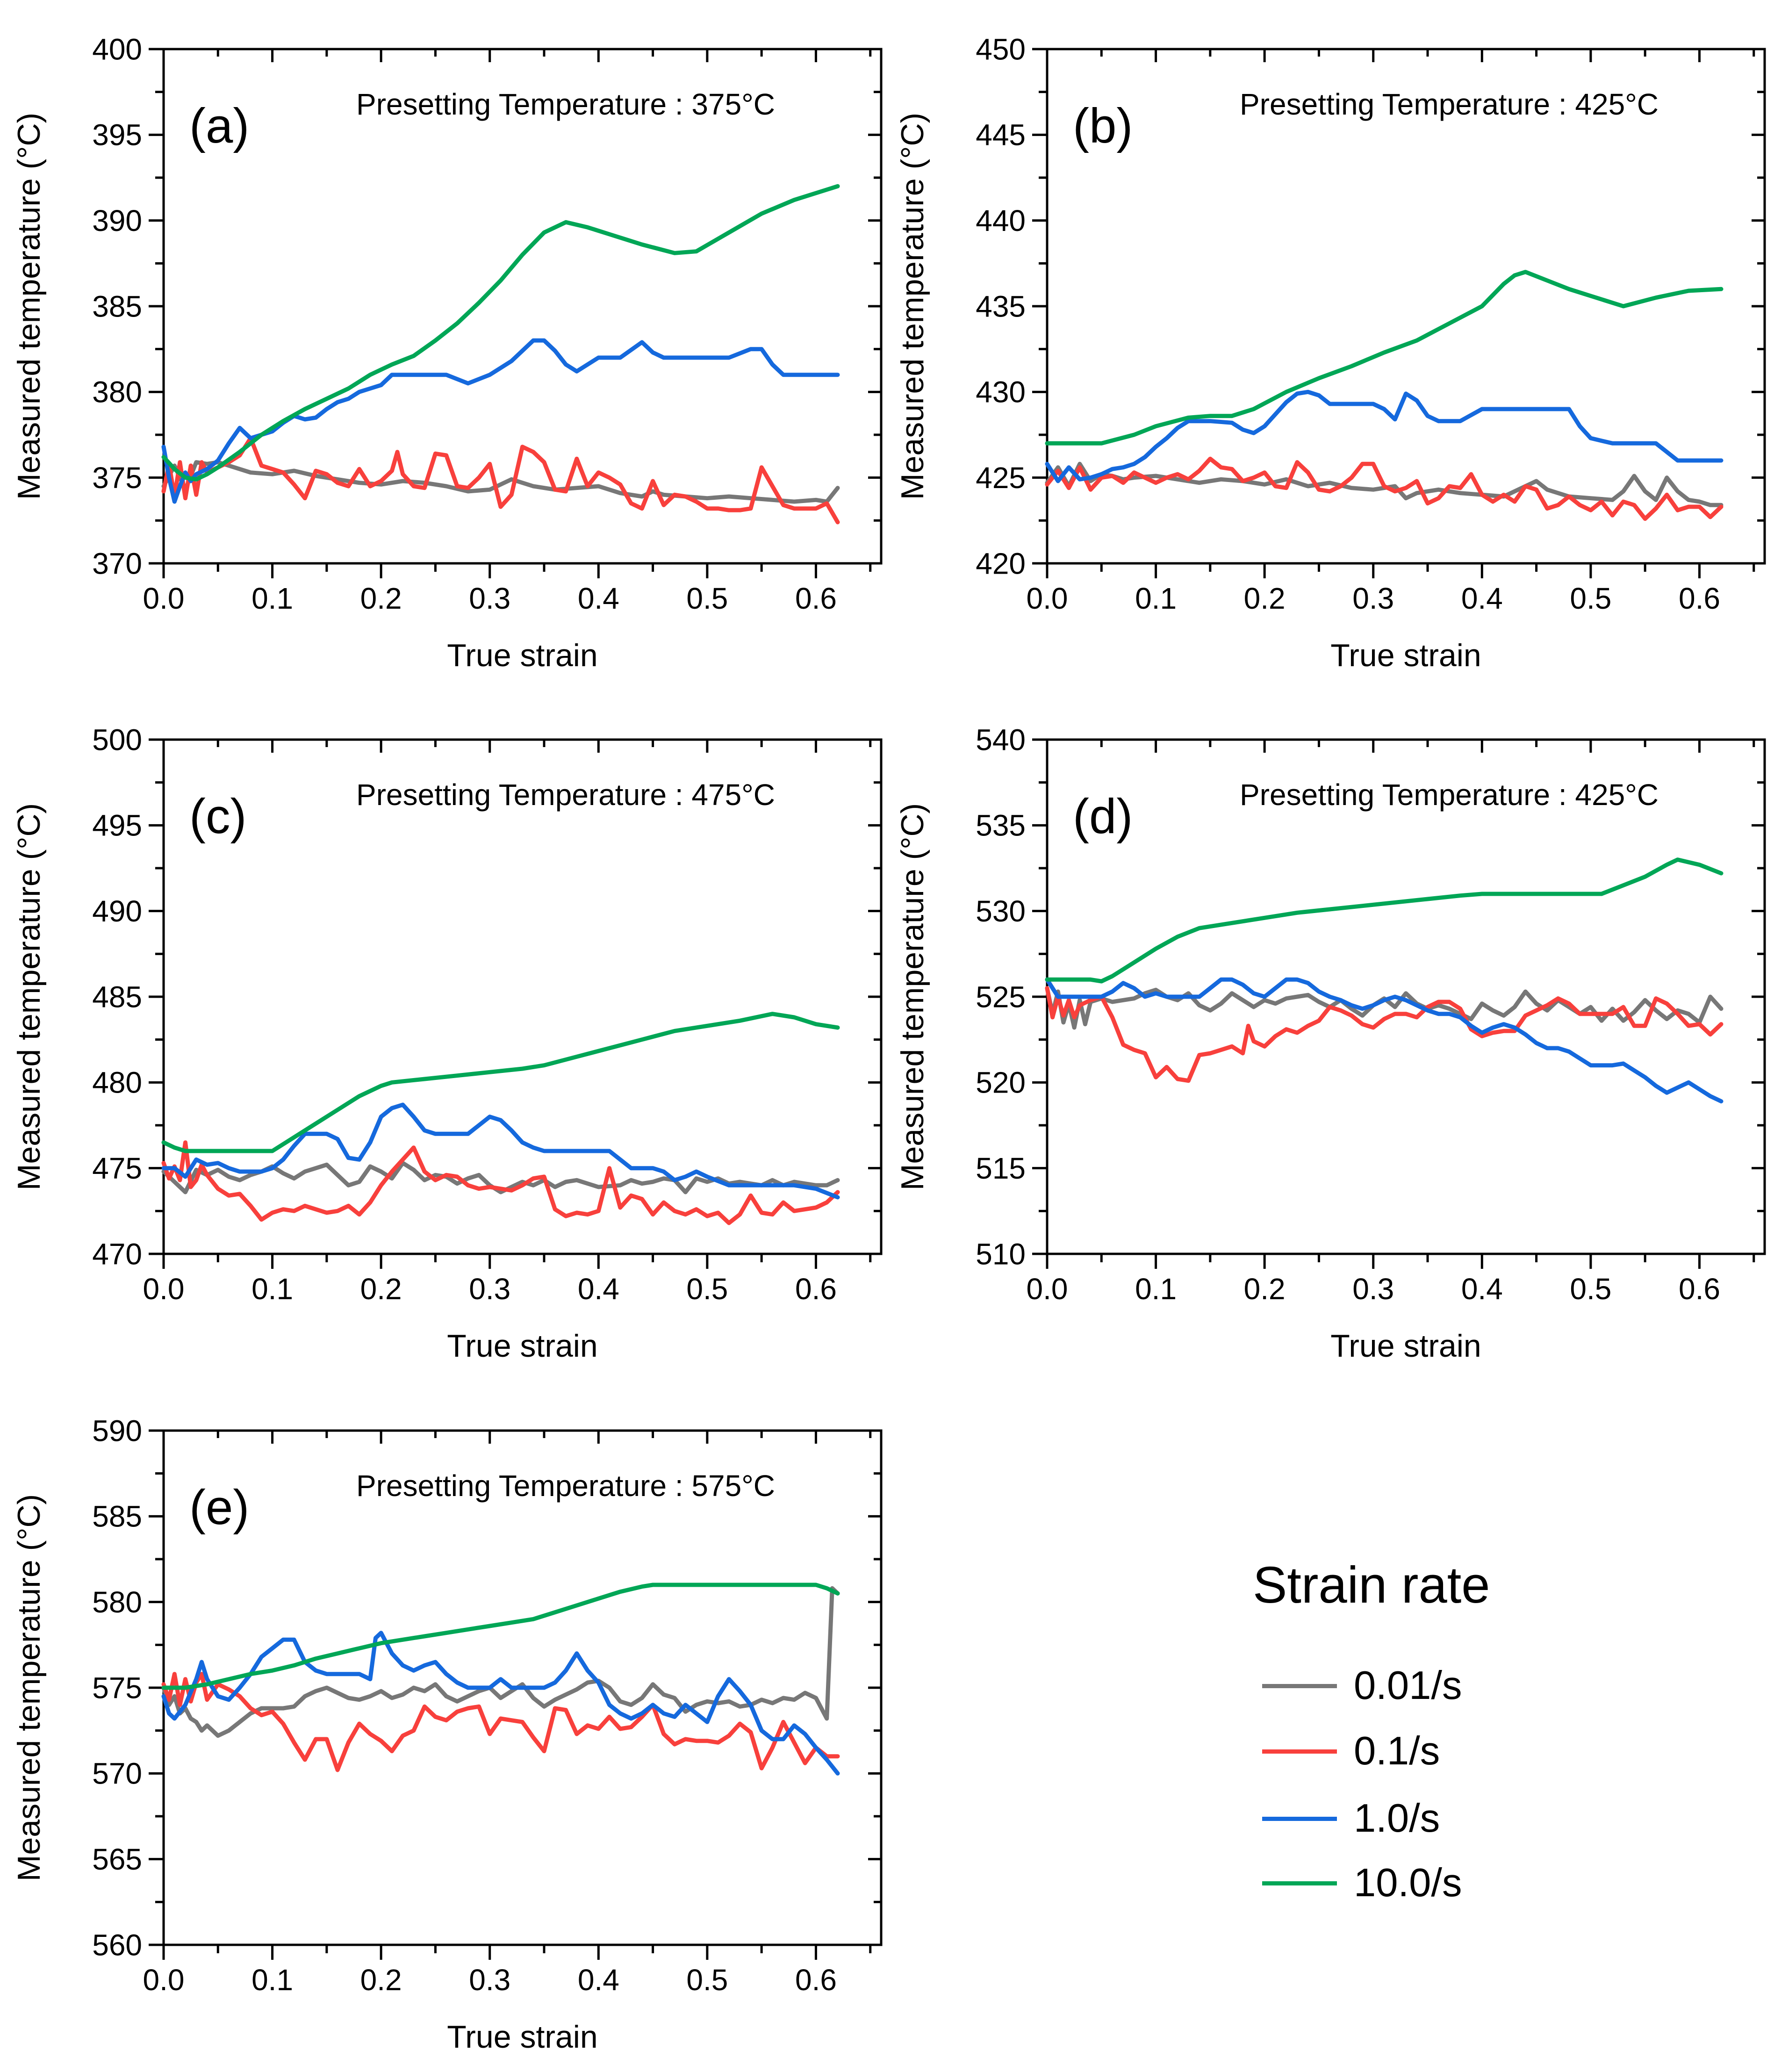 The height and width of the screenshot is (2072, 1767). I want to click on panel-title: Presetting Temperature : 425°C, so click(1450, 104).